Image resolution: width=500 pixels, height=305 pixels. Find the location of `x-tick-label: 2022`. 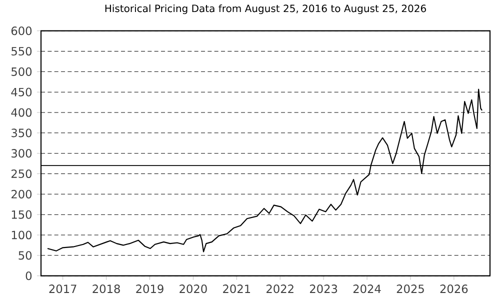

x-tick-label: 2022 is located at coordinates (280, 289).